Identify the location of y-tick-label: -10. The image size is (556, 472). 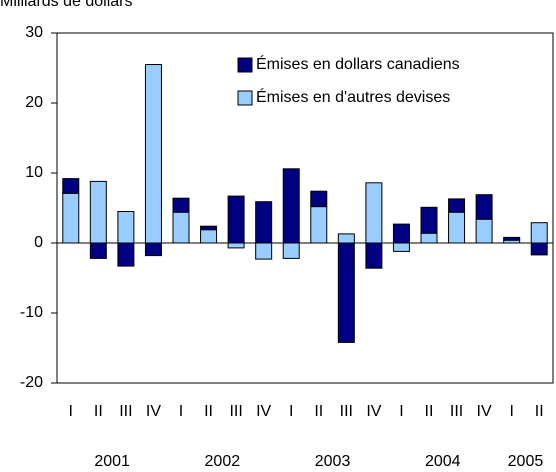
(31, 312).